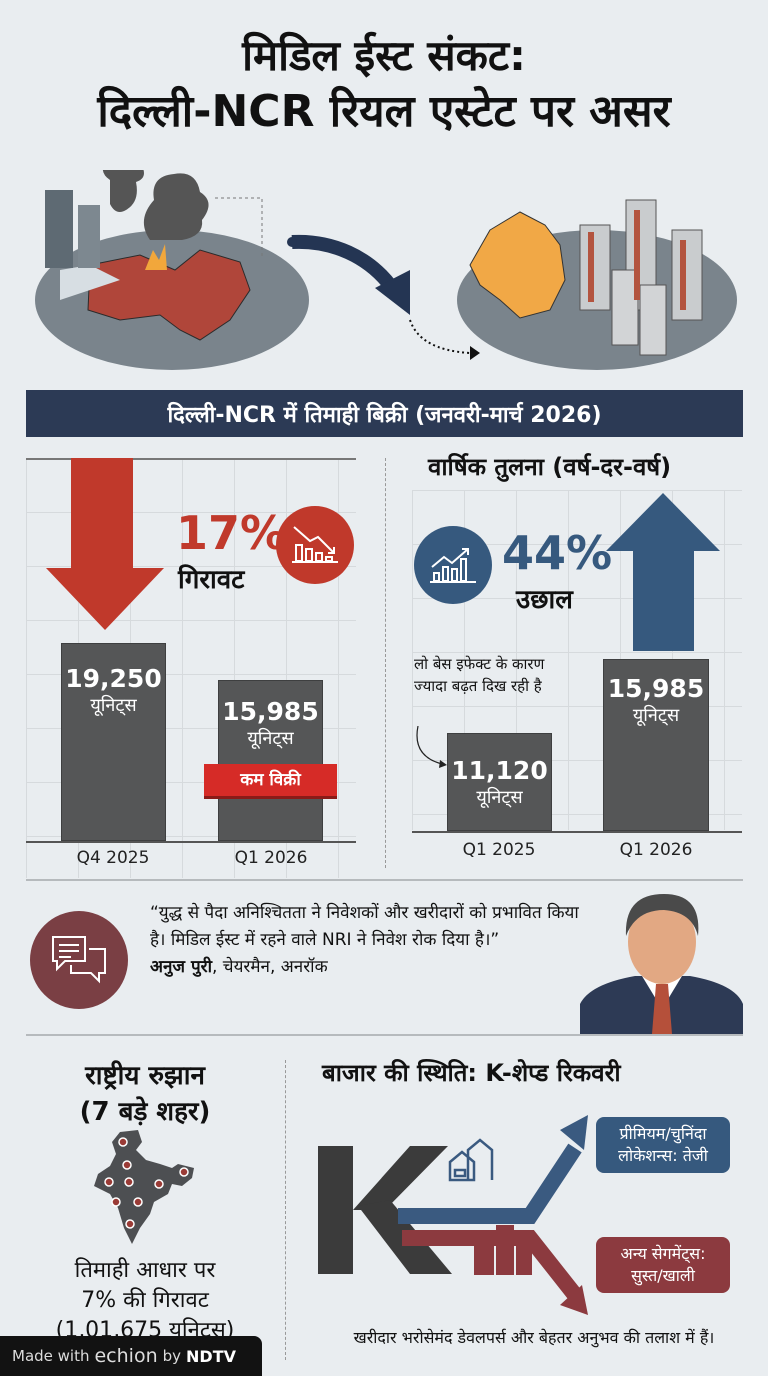 The image size is (768, 1376). I want to click on qoq-label: गिरावट, so click(211, 580).